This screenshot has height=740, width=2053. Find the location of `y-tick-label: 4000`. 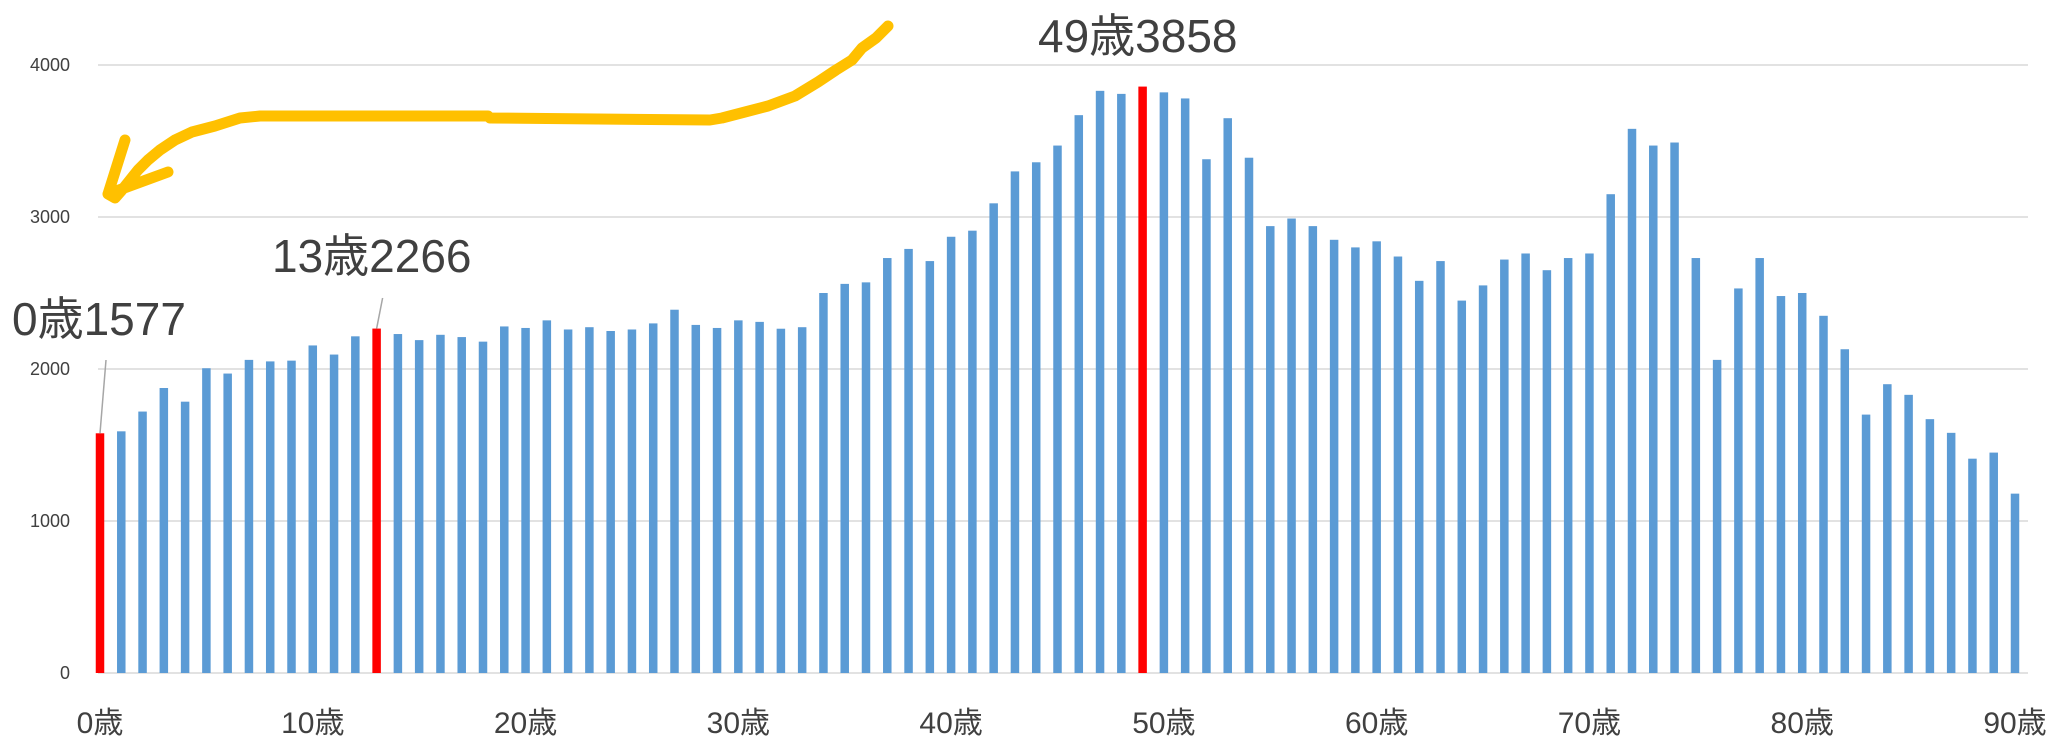

y-tick-label: 4000 is located at coordinates (50, 65).